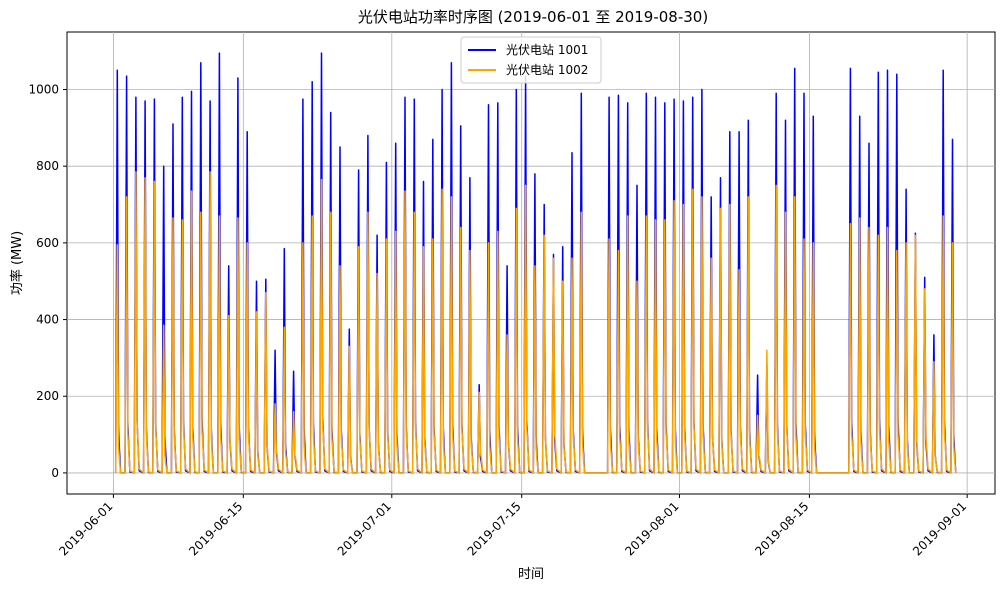 The height and width of the screenshot is (590, 1006). Describe the element at coordinates (939, 528) in the screenshot. I see `x-tick-label: 2019-09-01` at that location.